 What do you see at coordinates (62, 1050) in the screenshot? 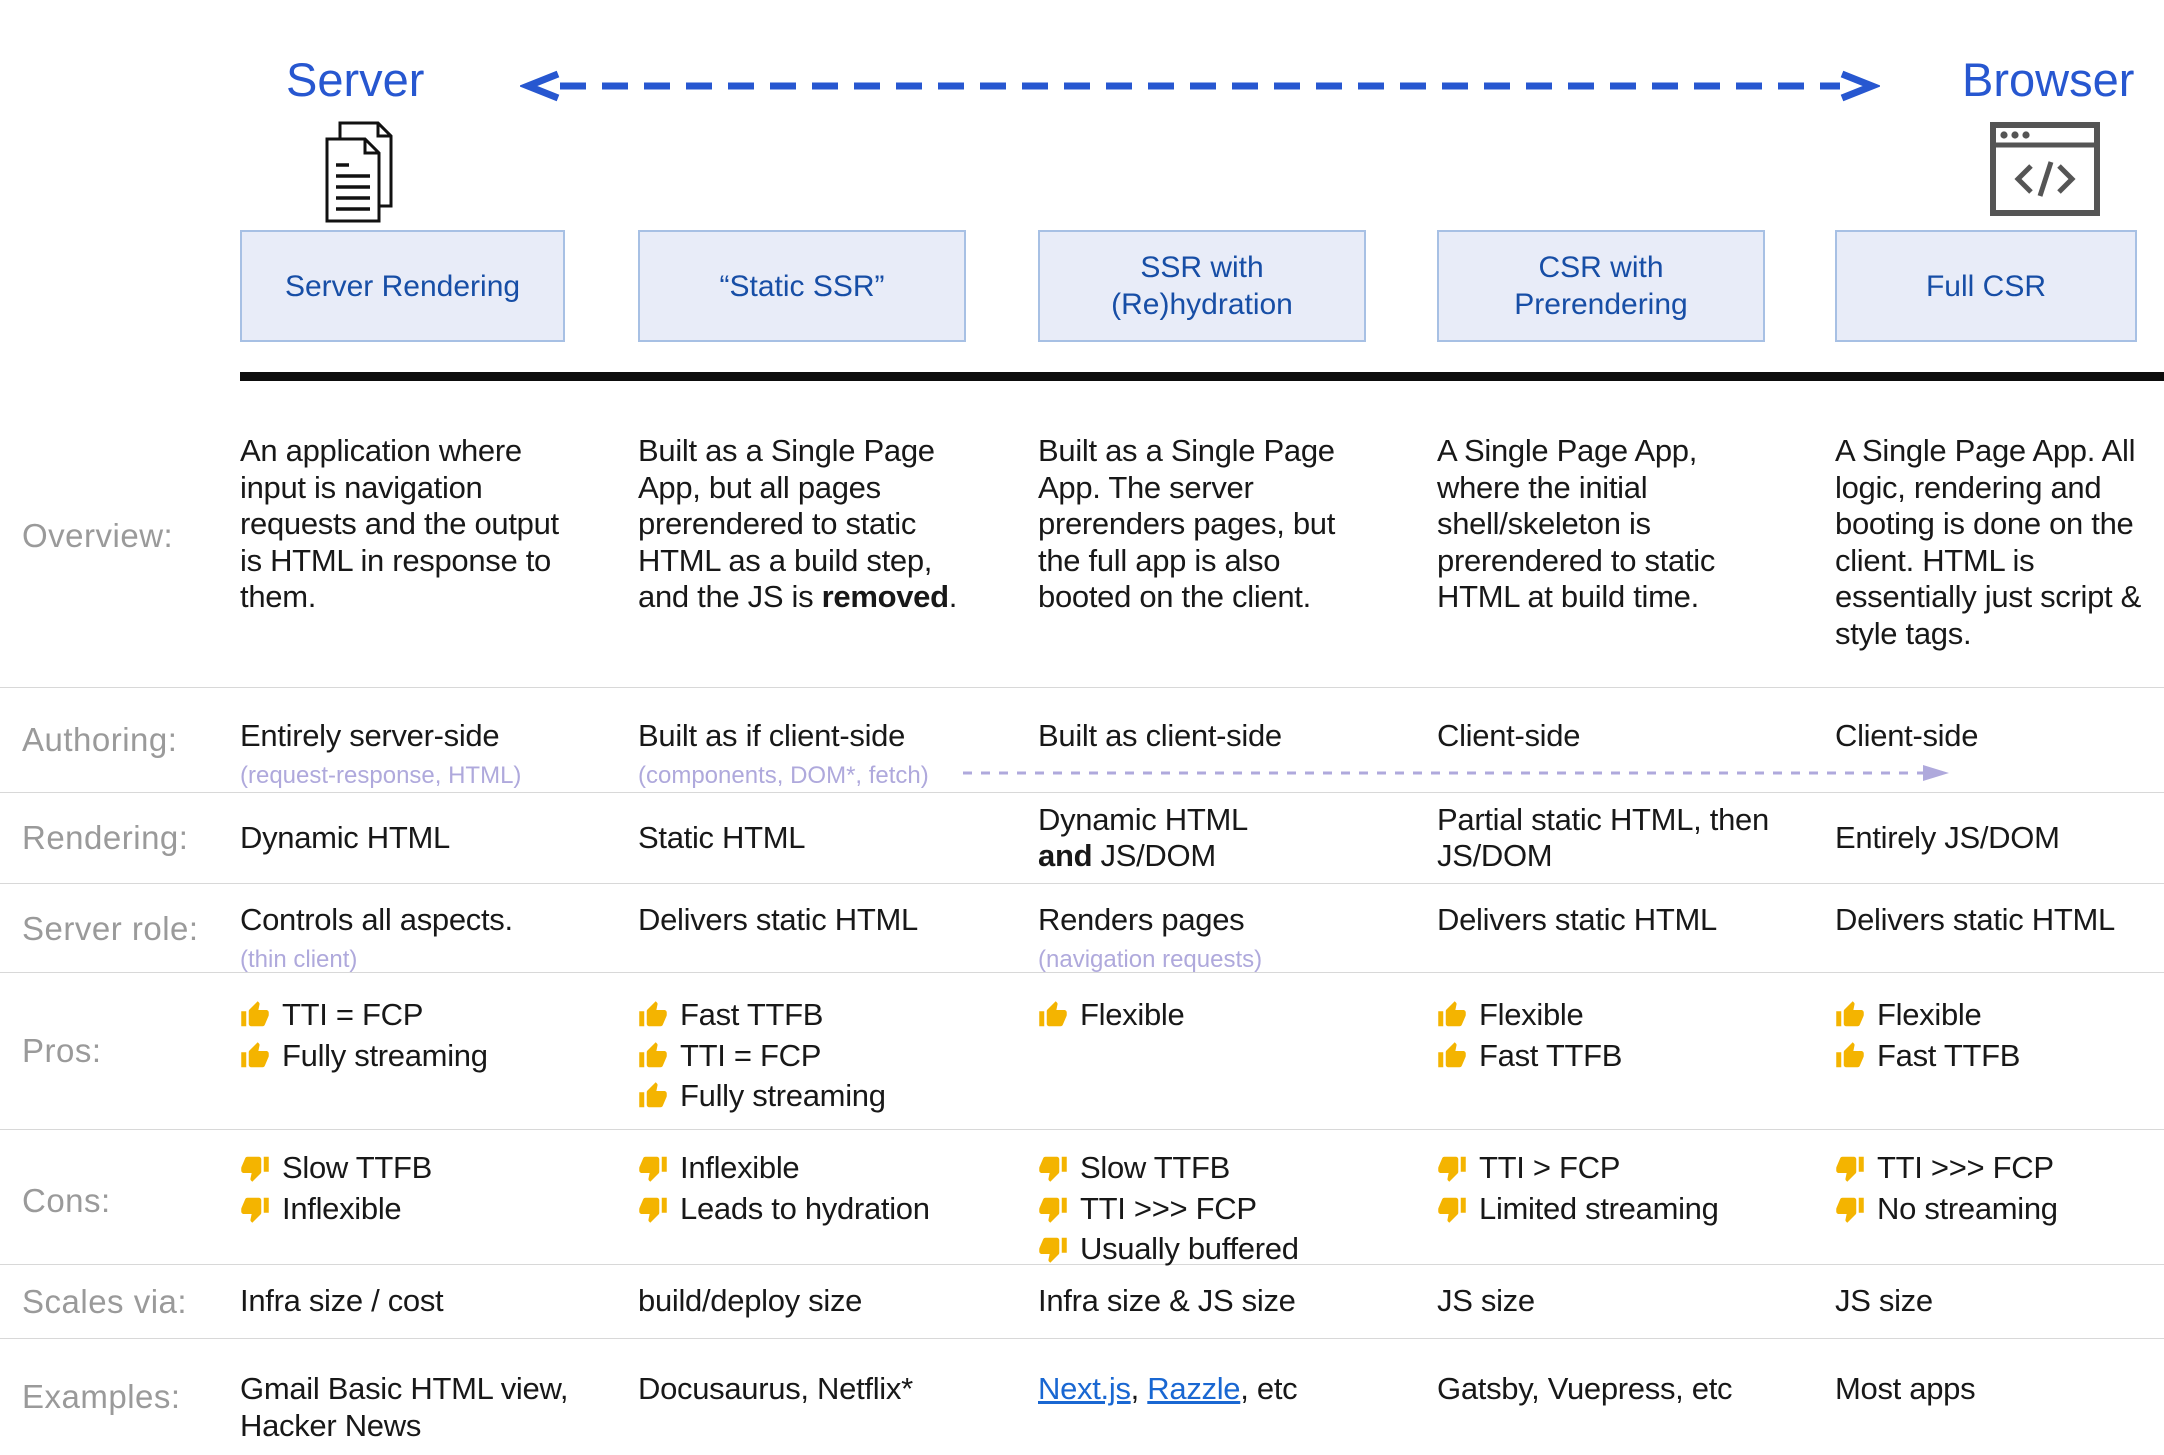
I see `row-label-pros: Pros:` at bounding box center [62, 1050].